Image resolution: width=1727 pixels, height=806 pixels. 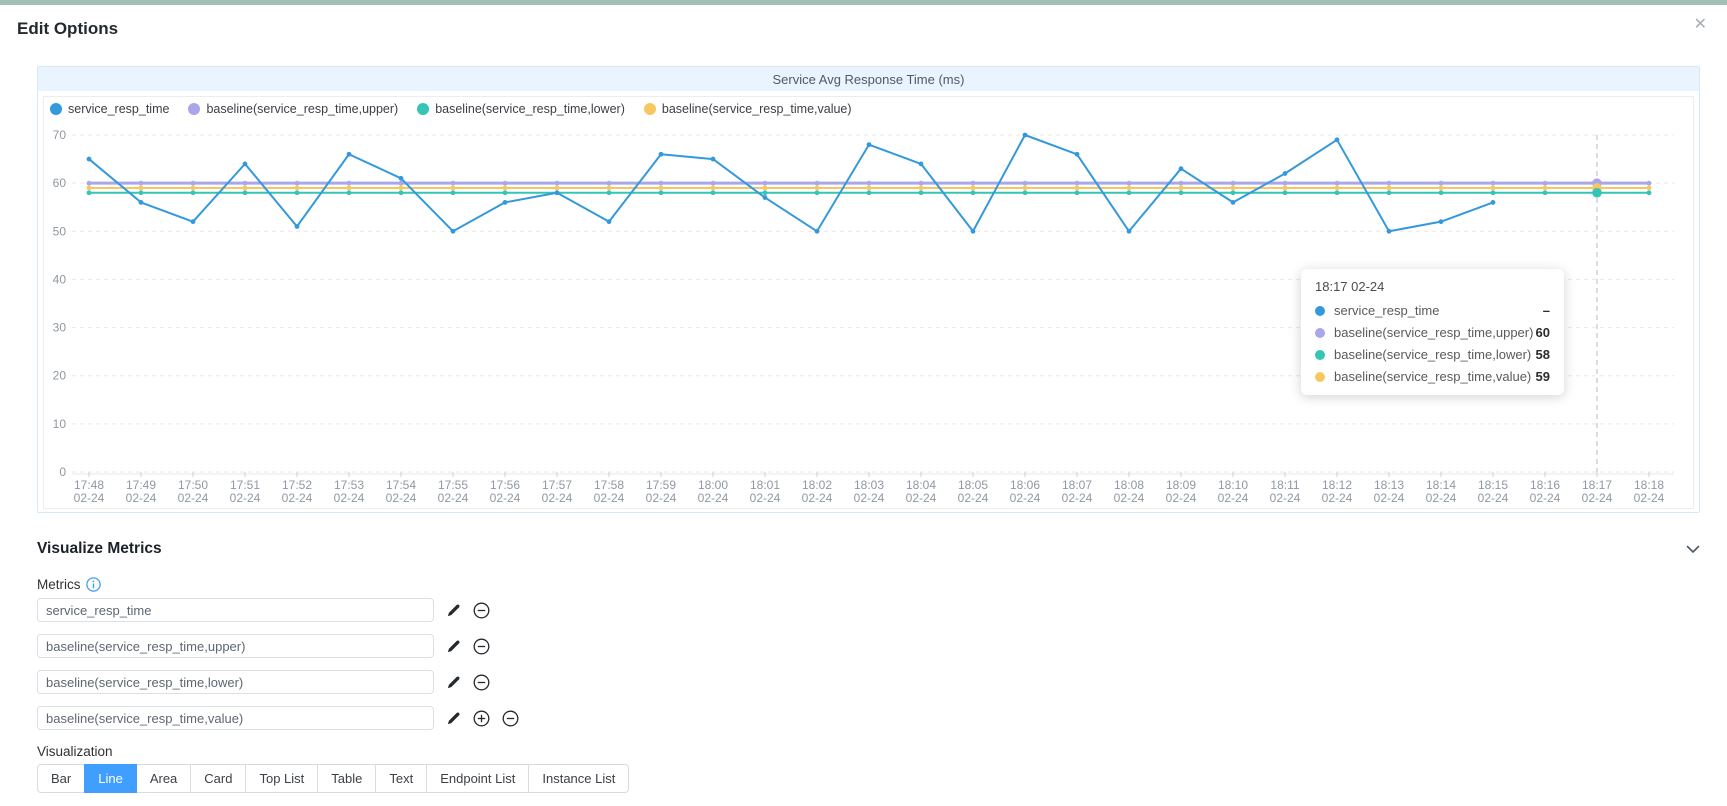 I want to click on page-title: Edit Options, so click(x=68, y=28).